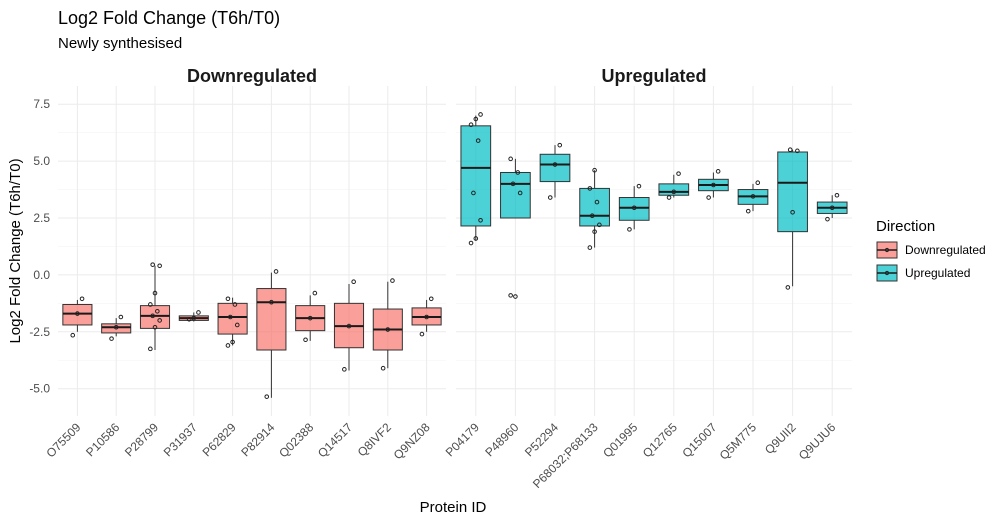  I want to click on y-tick-label: 5.0, so click(41, 161).